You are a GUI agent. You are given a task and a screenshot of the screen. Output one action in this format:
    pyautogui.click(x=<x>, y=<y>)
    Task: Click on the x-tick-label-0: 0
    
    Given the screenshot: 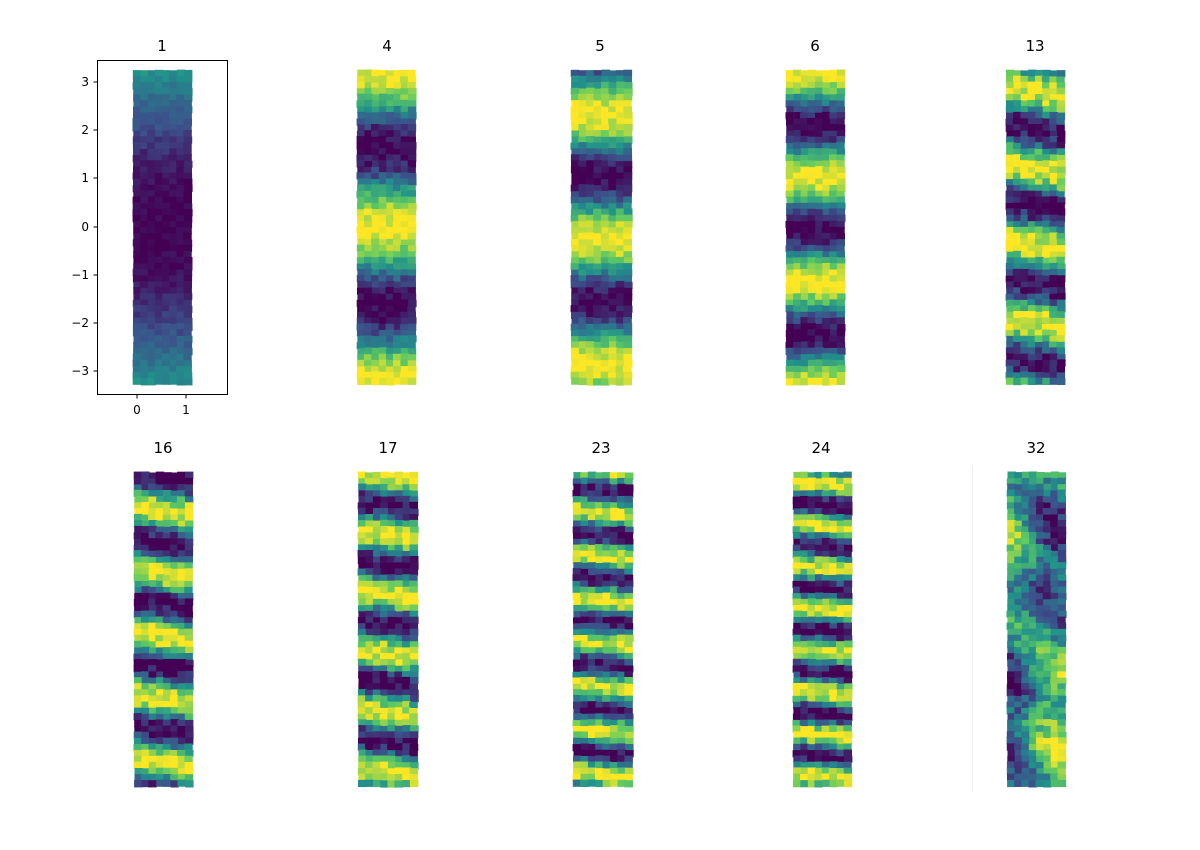 What is the action you would take?
    pyautogui.click(x=137, y=410)
    